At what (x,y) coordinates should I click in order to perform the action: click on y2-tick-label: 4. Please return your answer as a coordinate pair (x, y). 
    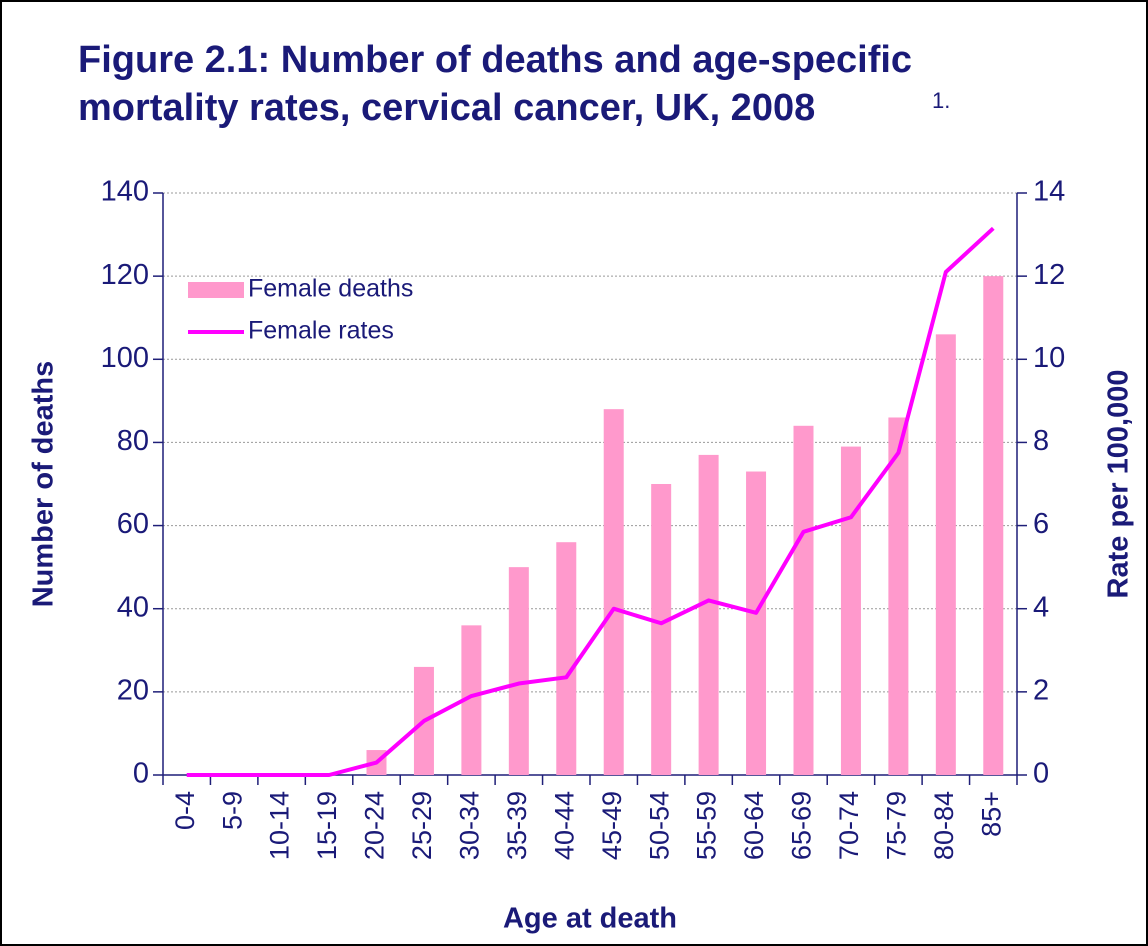
    Looking at the image, I should click on (1041, 607).